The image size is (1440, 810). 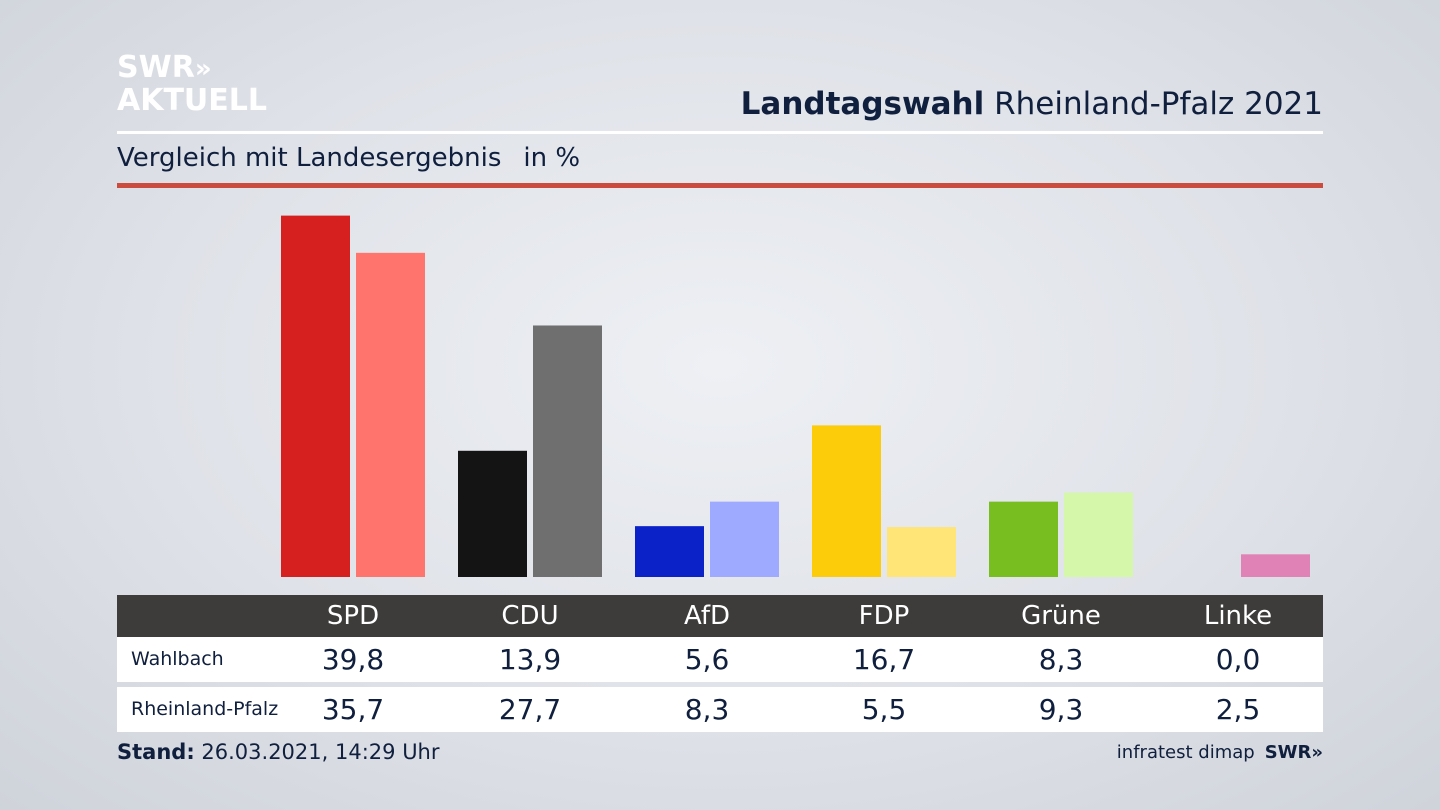 What do you see at coordinates (884, 659) in the screenshot?
I see `table-cell: 16,7` at bounding box center [884, 659].